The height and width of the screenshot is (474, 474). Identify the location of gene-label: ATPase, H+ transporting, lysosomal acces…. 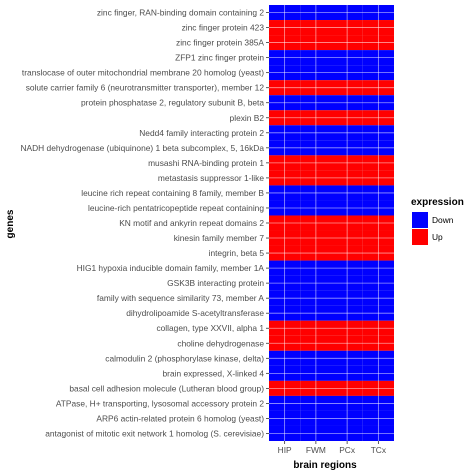
(160, 403).